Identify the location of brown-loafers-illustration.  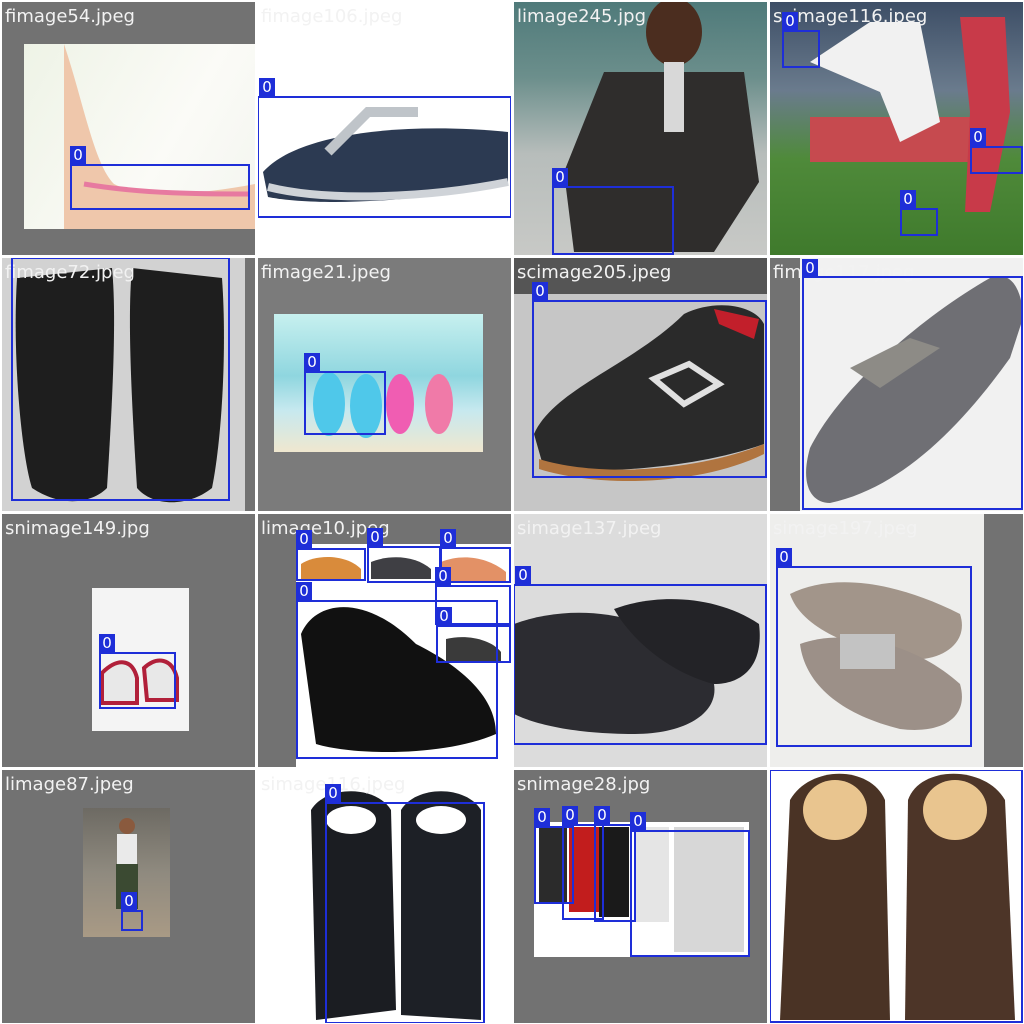
(897, 896).